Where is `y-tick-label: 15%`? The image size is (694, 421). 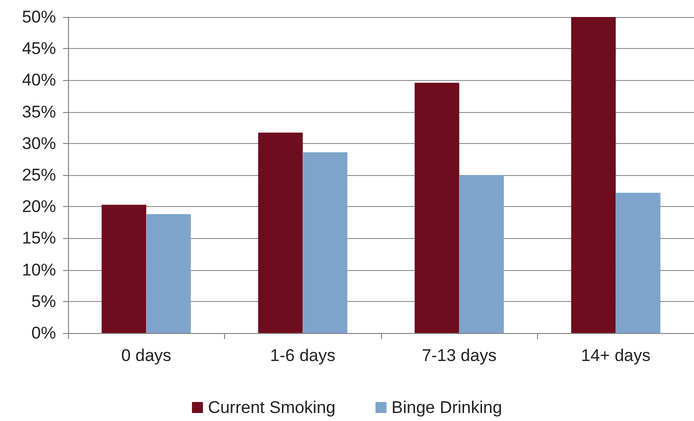
y-tick-label: 15% is located at coordinates (39, 238).